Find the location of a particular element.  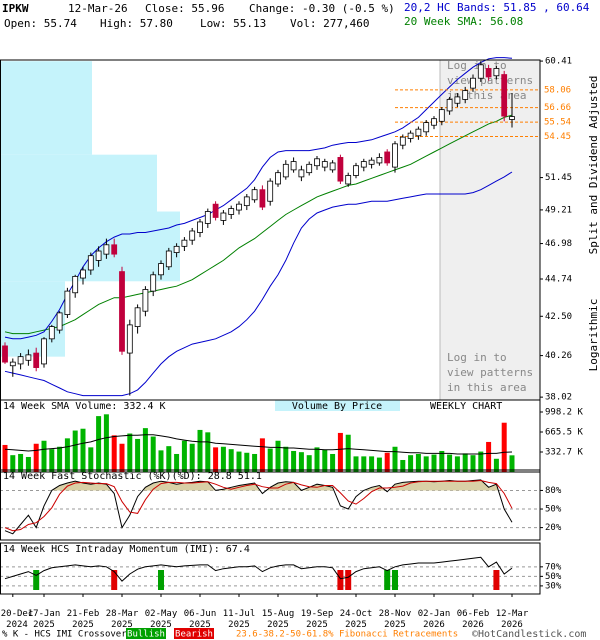

y-tick-label: 60.41 is located at coordinates (558, 62).